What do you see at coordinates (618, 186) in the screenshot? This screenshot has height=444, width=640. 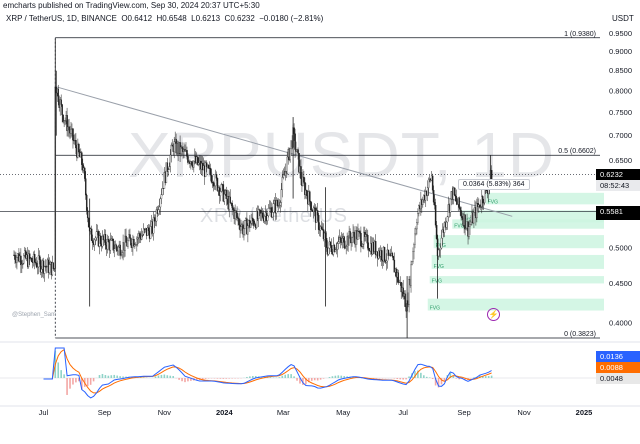 I see `bar-countdown: 08:52:43` at bounding box center [618, 186].